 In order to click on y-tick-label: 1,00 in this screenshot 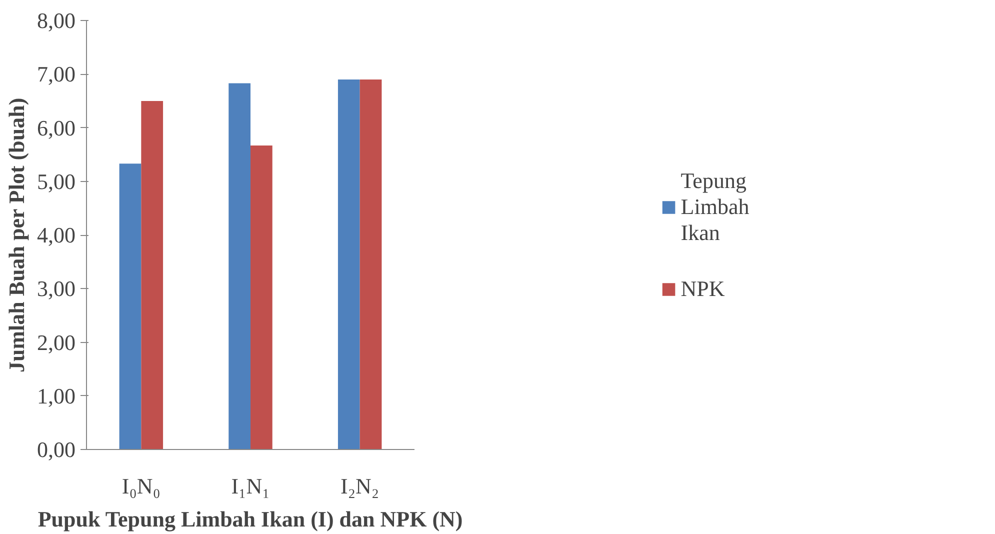, I will do `click(56, 395)`.